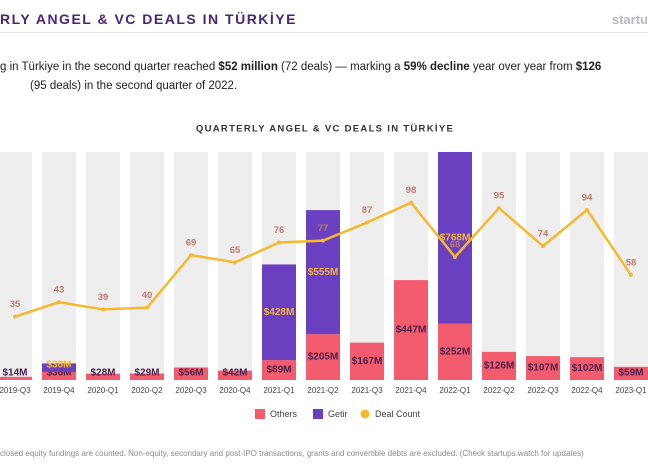  I want to click on value-label: $447M, so click(411, 330).